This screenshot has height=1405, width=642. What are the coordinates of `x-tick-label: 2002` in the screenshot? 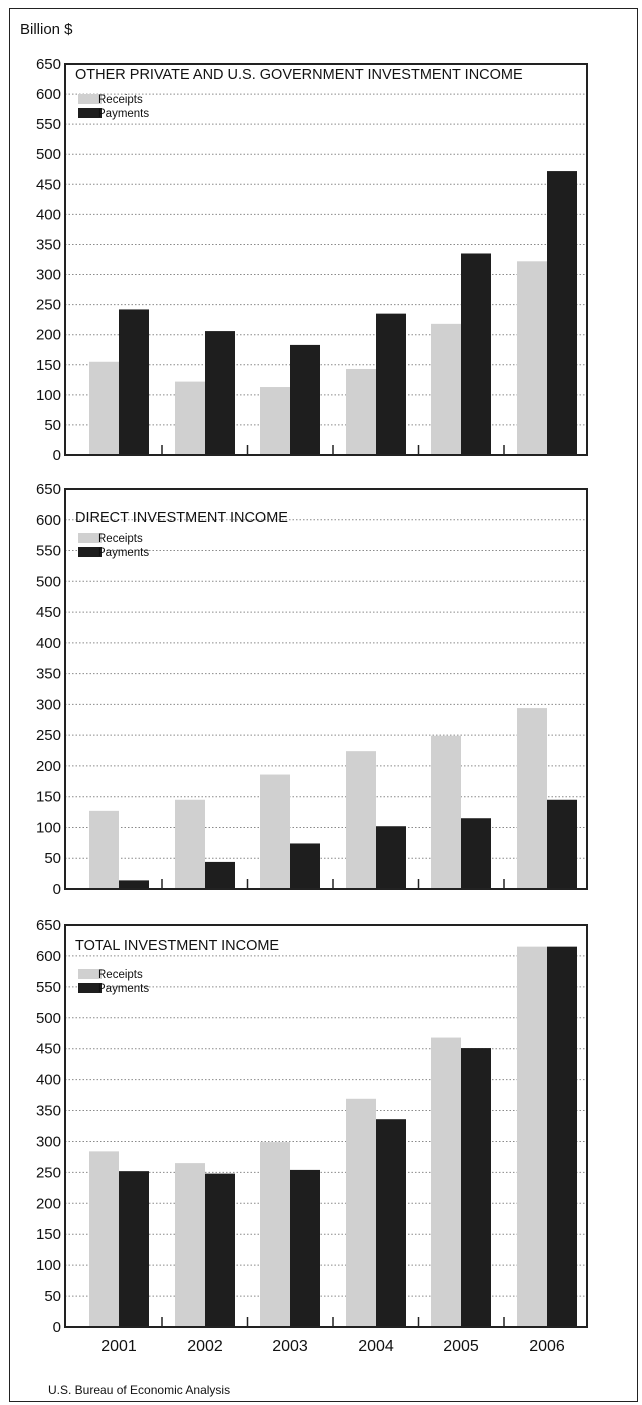 It's located at (205, 1346).